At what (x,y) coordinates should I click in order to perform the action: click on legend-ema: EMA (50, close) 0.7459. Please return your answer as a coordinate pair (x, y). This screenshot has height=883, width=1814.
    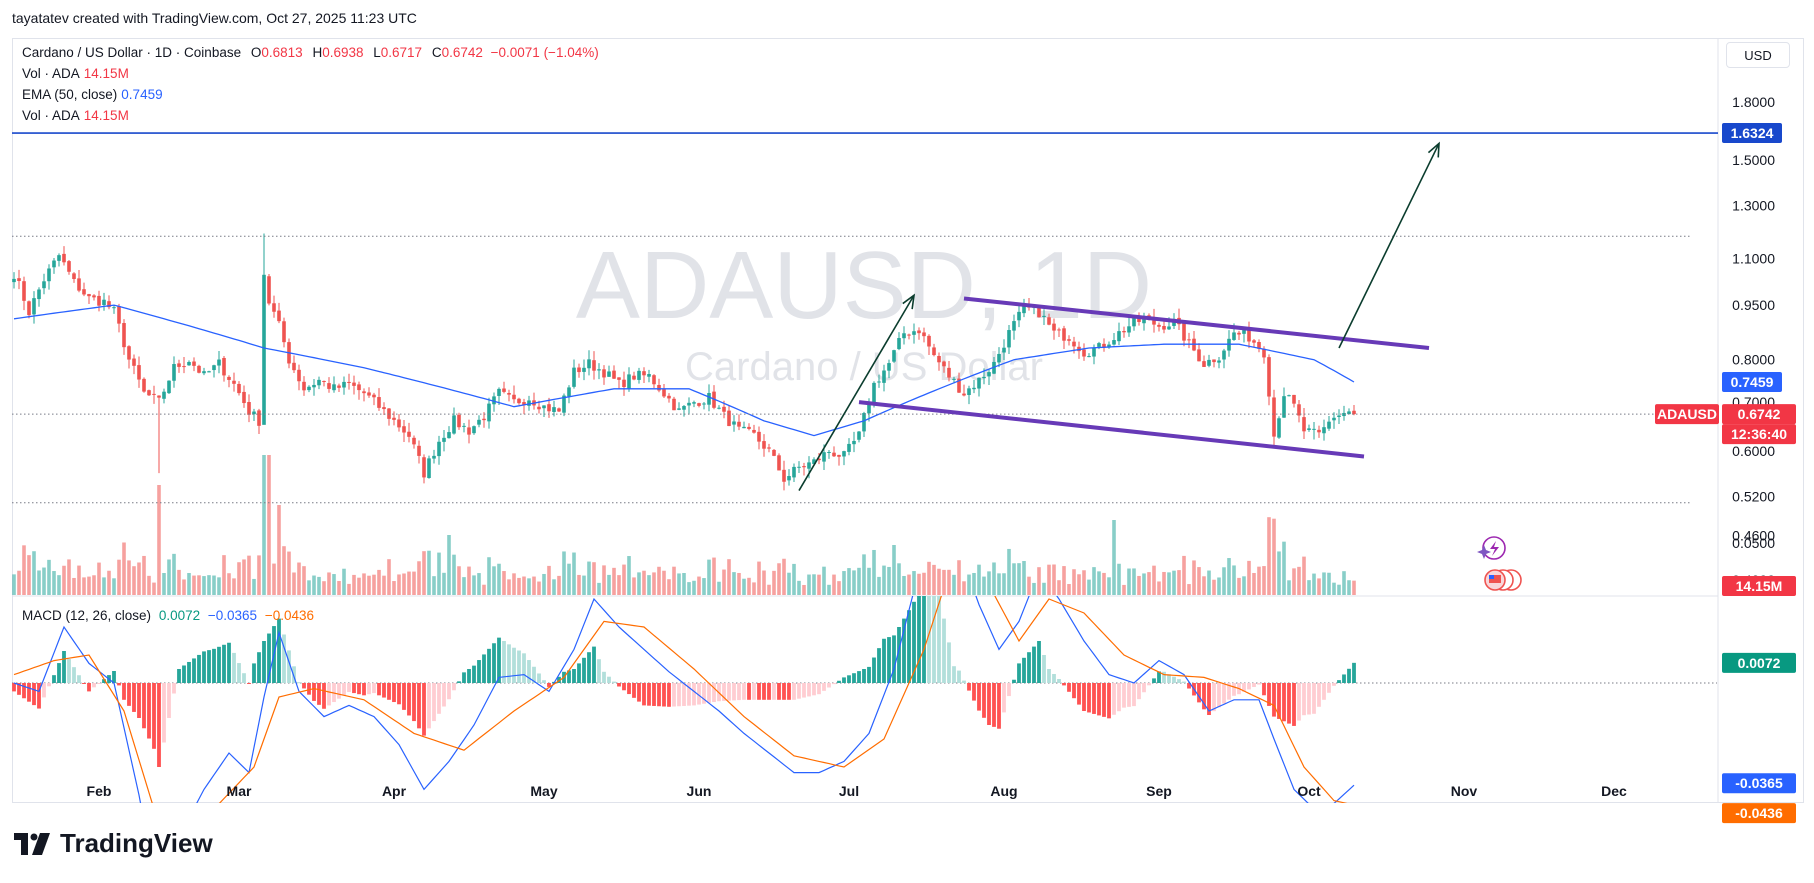
    Looking at the image, I should click on (92, 94).